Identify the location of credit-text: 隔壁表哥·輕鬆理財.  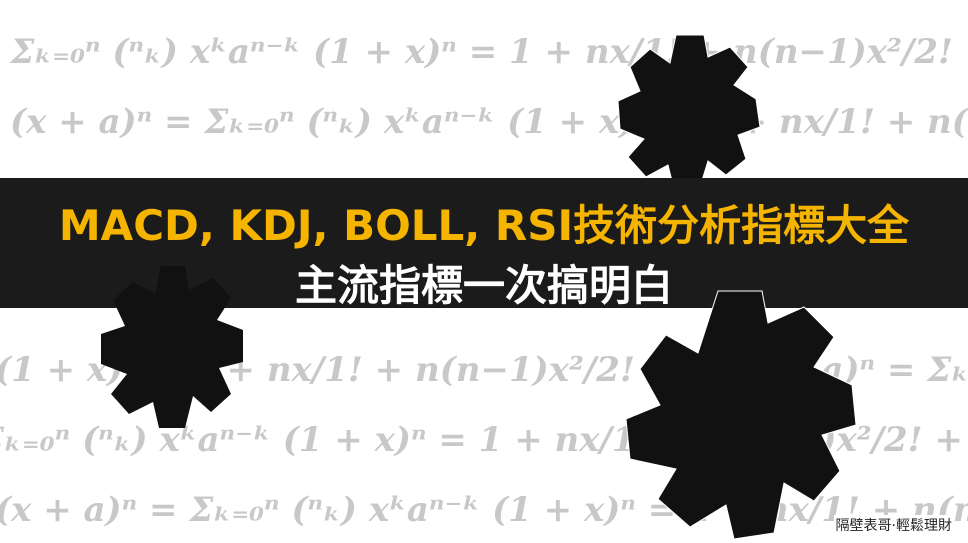
(893, 525).